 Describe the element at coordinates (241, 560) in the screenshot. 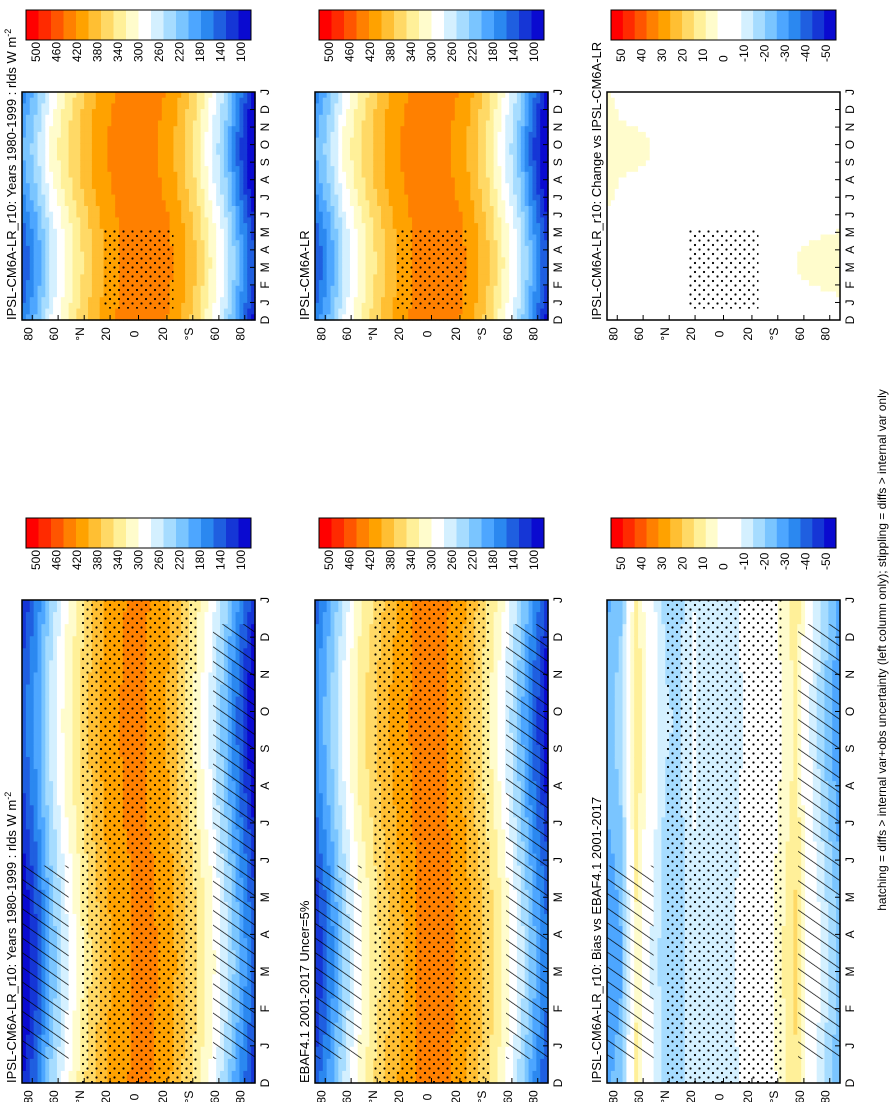

I see `colorbar-label: 100` at that location.